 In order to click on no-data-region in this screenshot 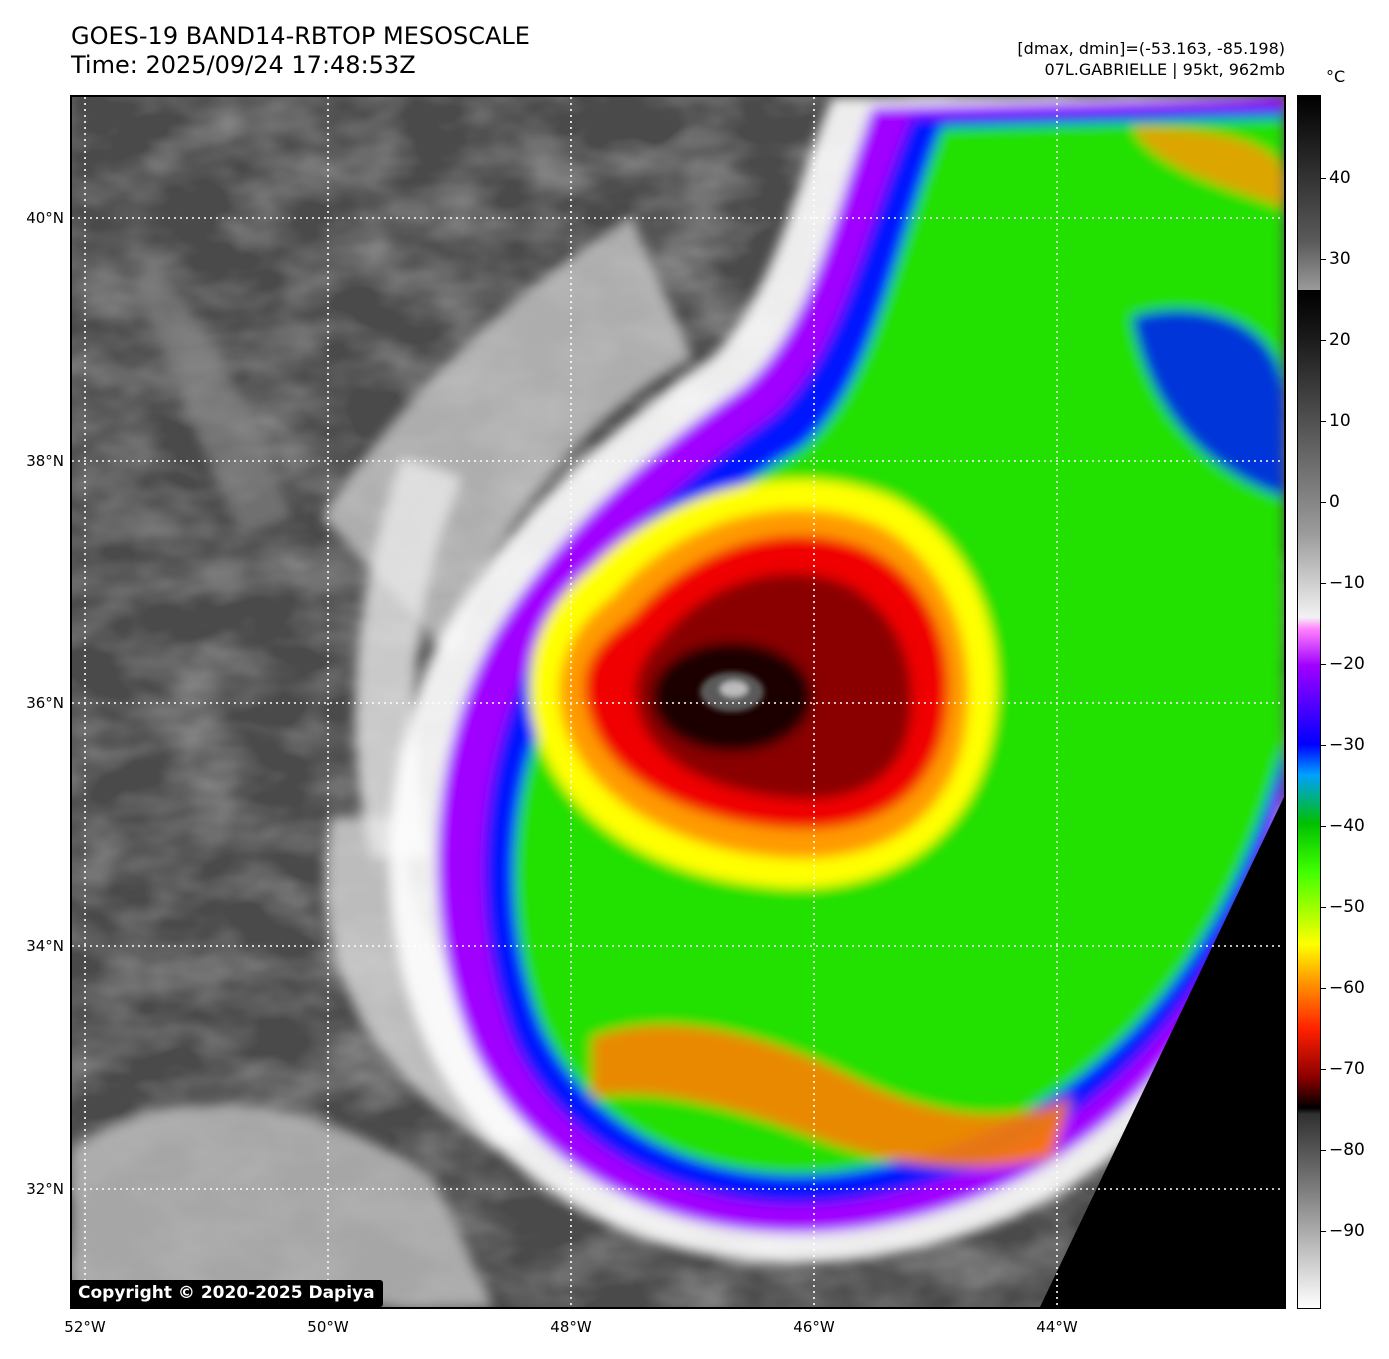, I will do `click(1162, 1052)`.